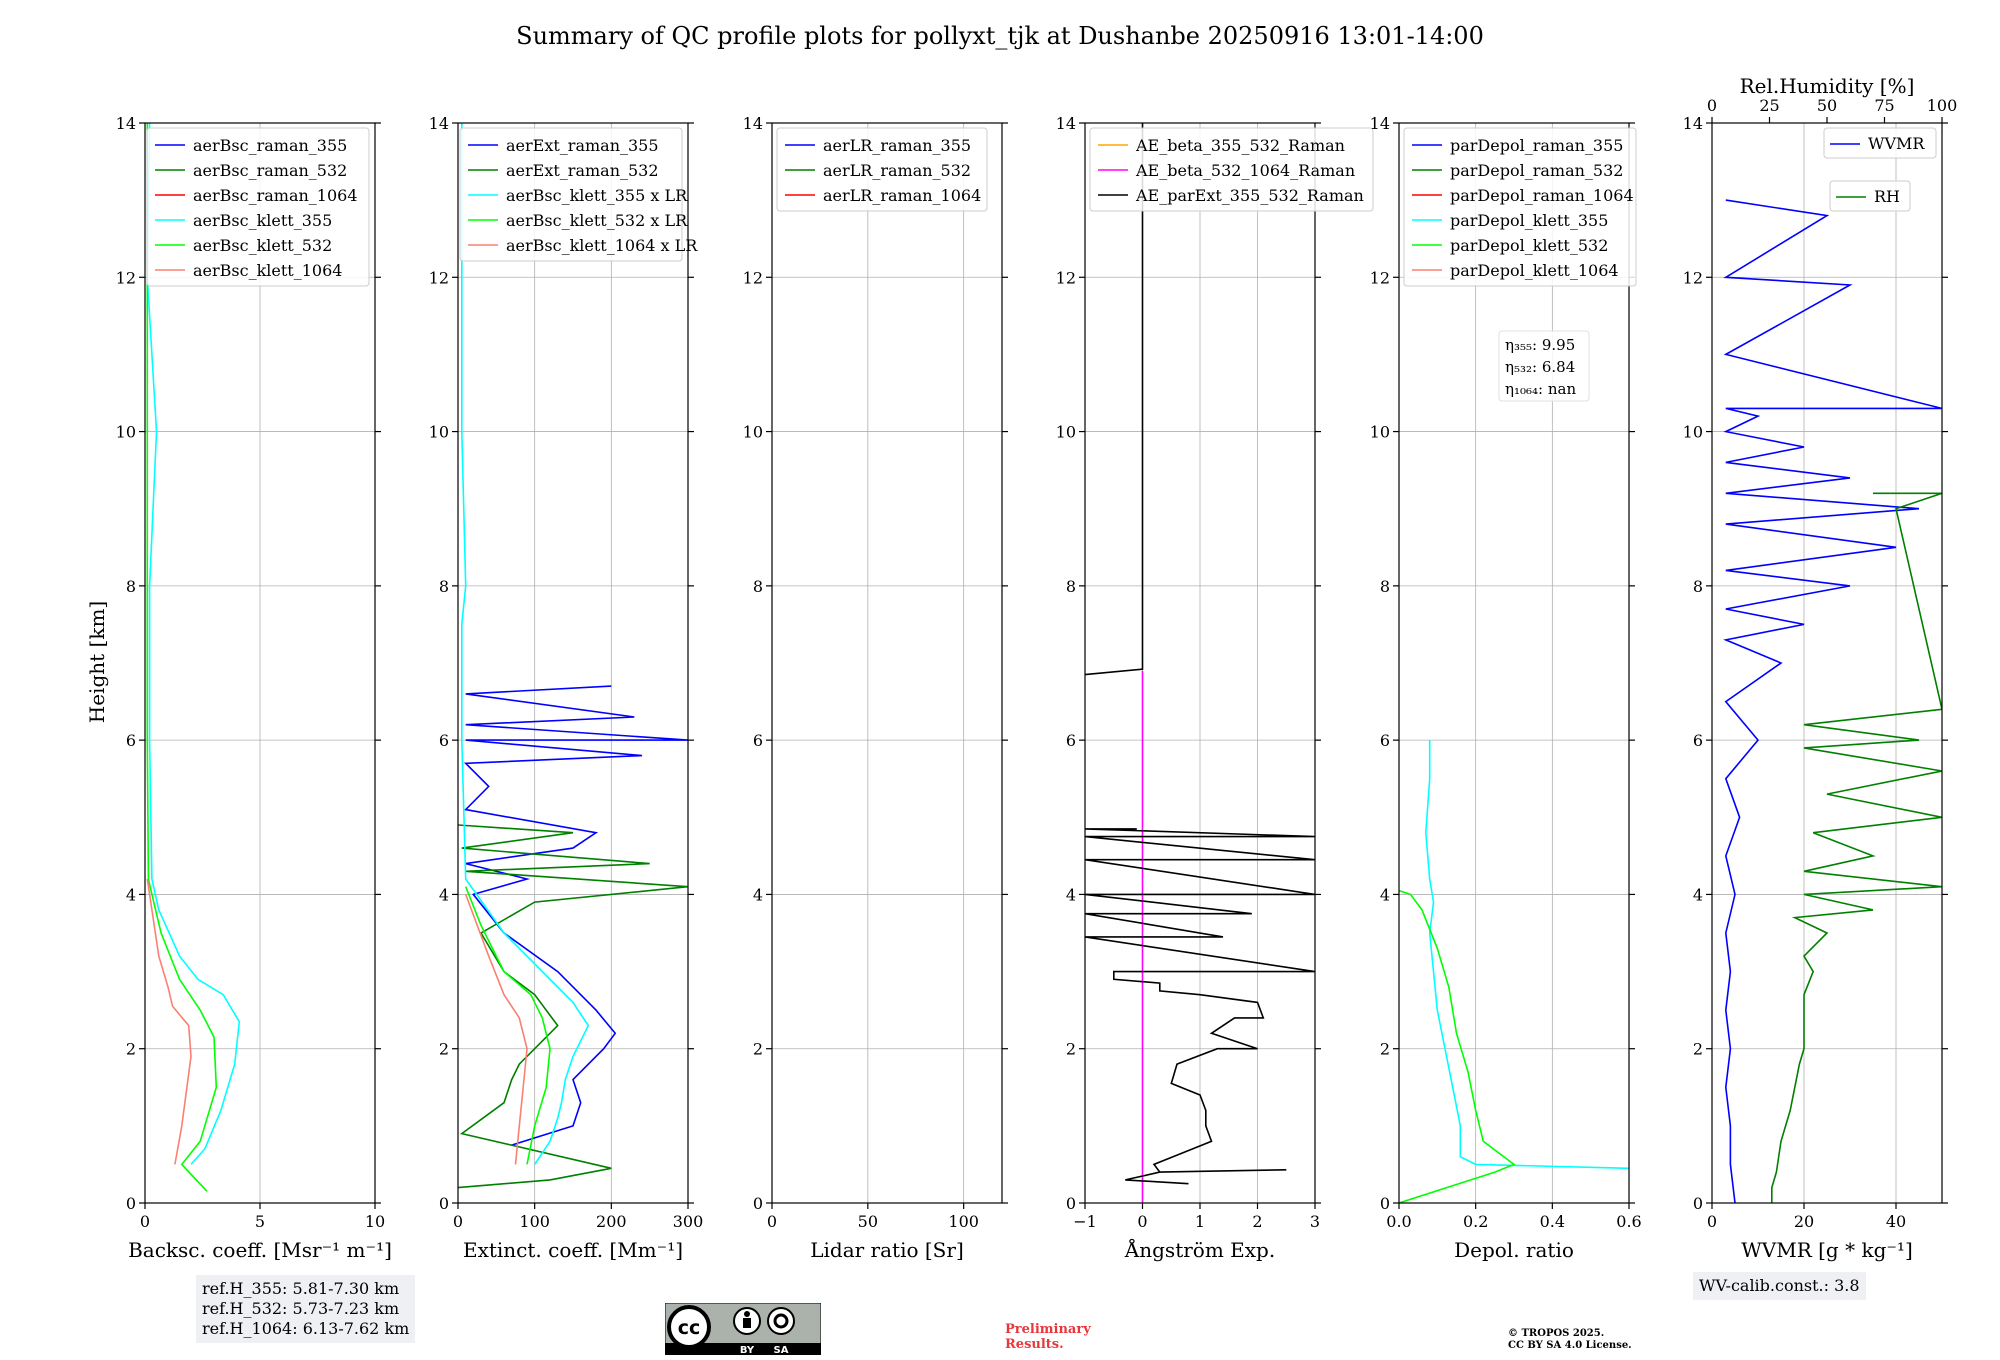 The image size is (2000, 1360). Describe the element at coordinates (1832, 701) in the screenshot. I see `series-line-wvmr` at that location.